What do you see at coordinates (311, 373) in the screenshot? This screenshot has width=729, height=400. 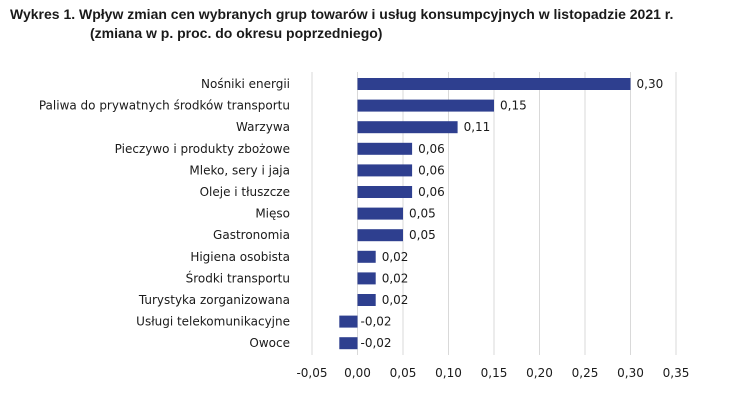 I see `x-tick-label: -0,05` at bounding box center [311, 373].